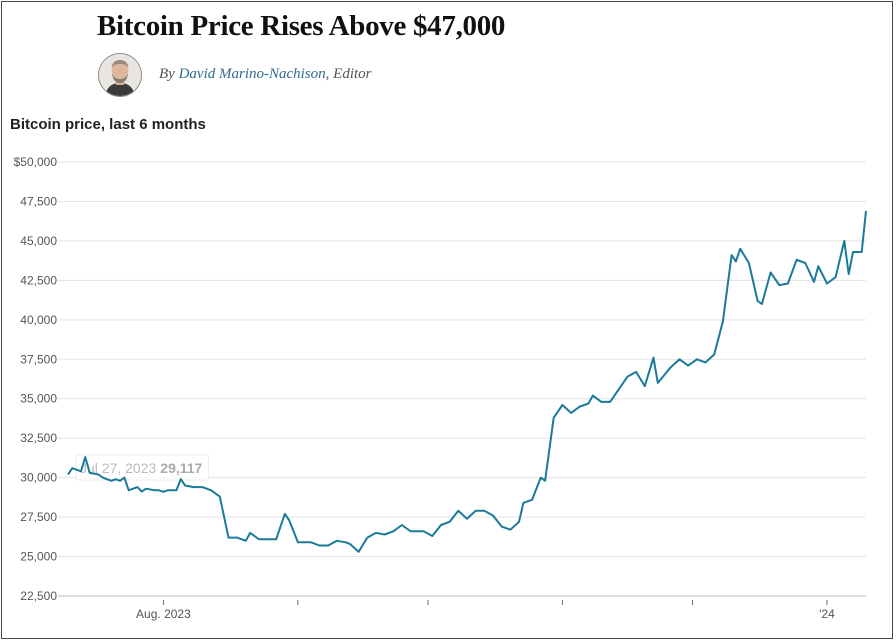 The height and width of the screenshot is (642, 896). What do you see at coordinates (38, 596) in the screenshot?
I see `y-tick-label: 22,500` at bounding box center [38, 596].